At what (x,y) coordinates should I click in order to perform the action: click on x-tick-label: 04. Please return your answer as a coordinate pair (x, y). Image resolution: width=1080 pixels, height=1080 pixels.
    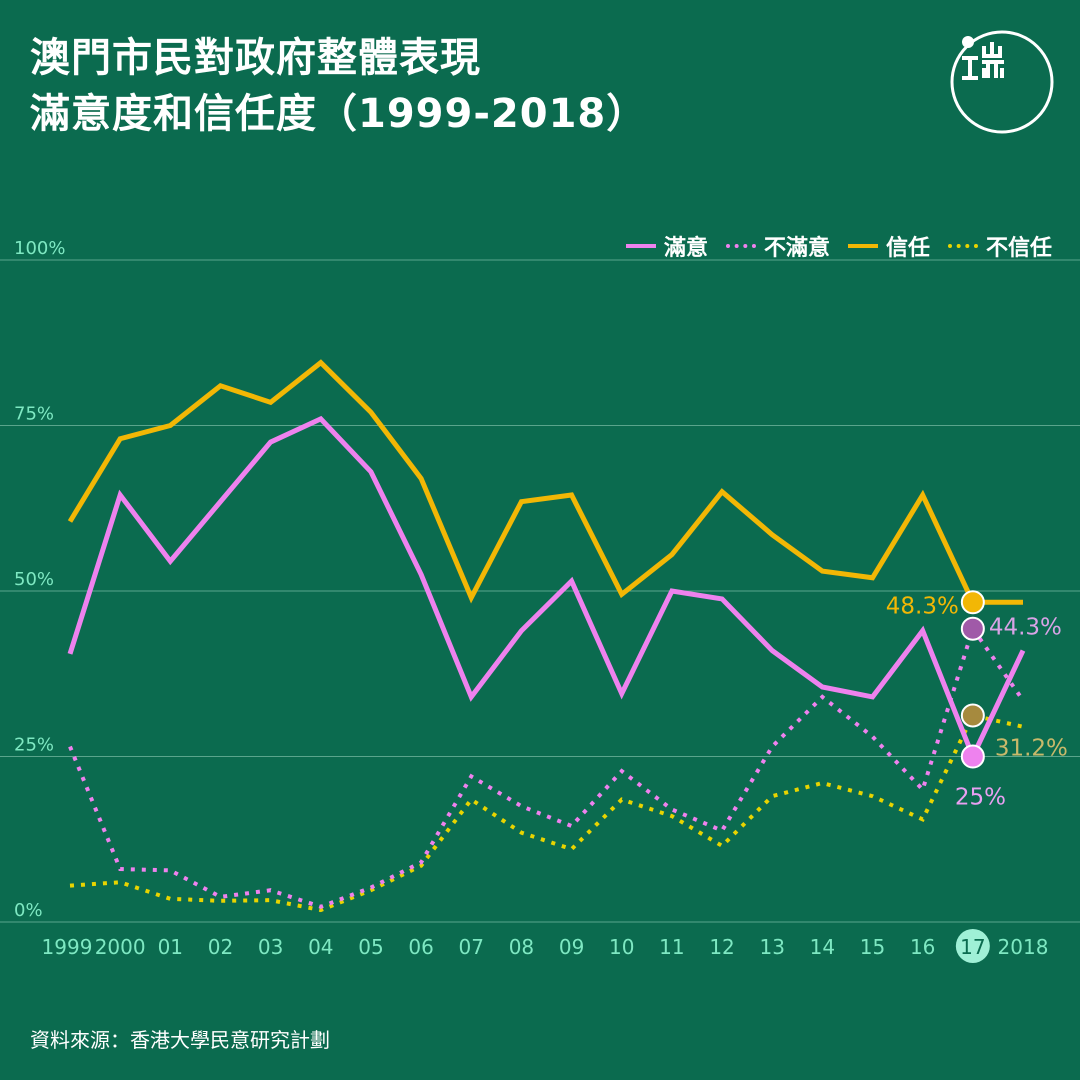
    Looking at the image, I should click on (320, 947).